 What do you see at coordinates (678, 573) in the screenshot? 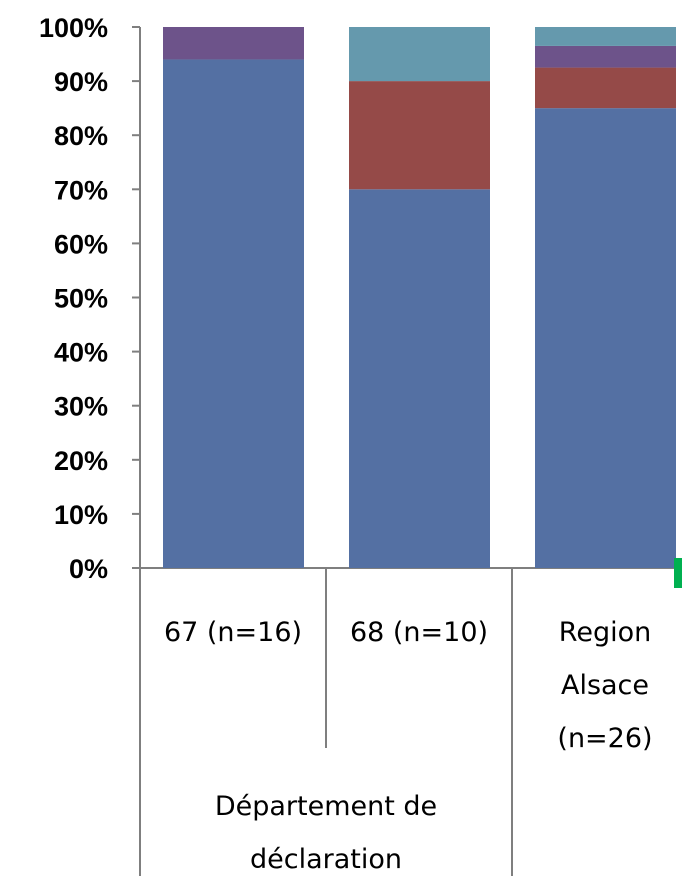
I see `cropped-green-mark` at bounding box center [678, 573].